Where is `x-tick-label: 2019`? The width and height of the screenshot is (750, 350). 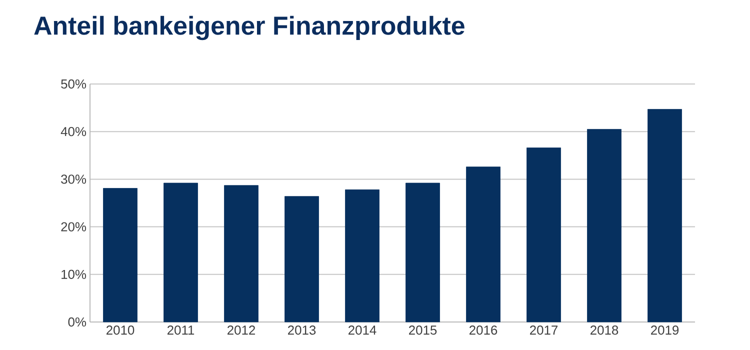 x-tick-label: 2019 is located at coordinates (665, 330).